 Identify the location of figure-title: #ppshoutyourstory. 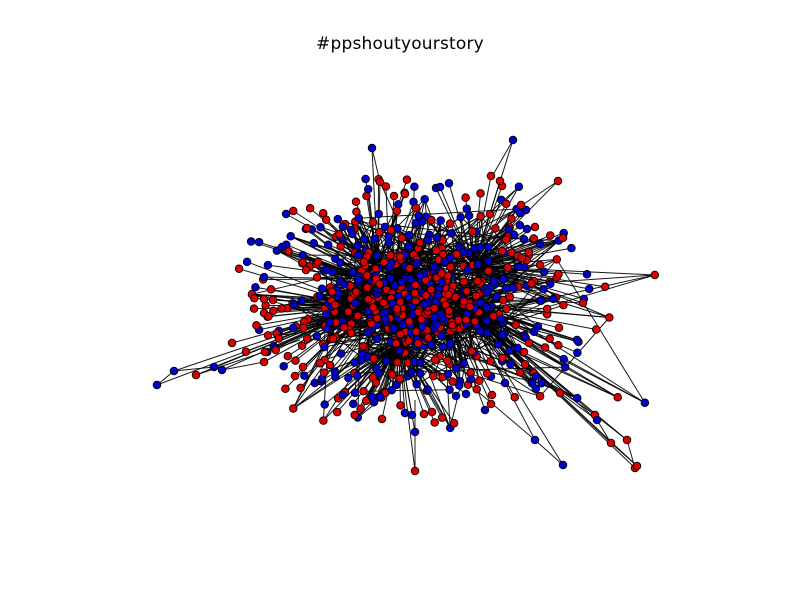
(400, 44).